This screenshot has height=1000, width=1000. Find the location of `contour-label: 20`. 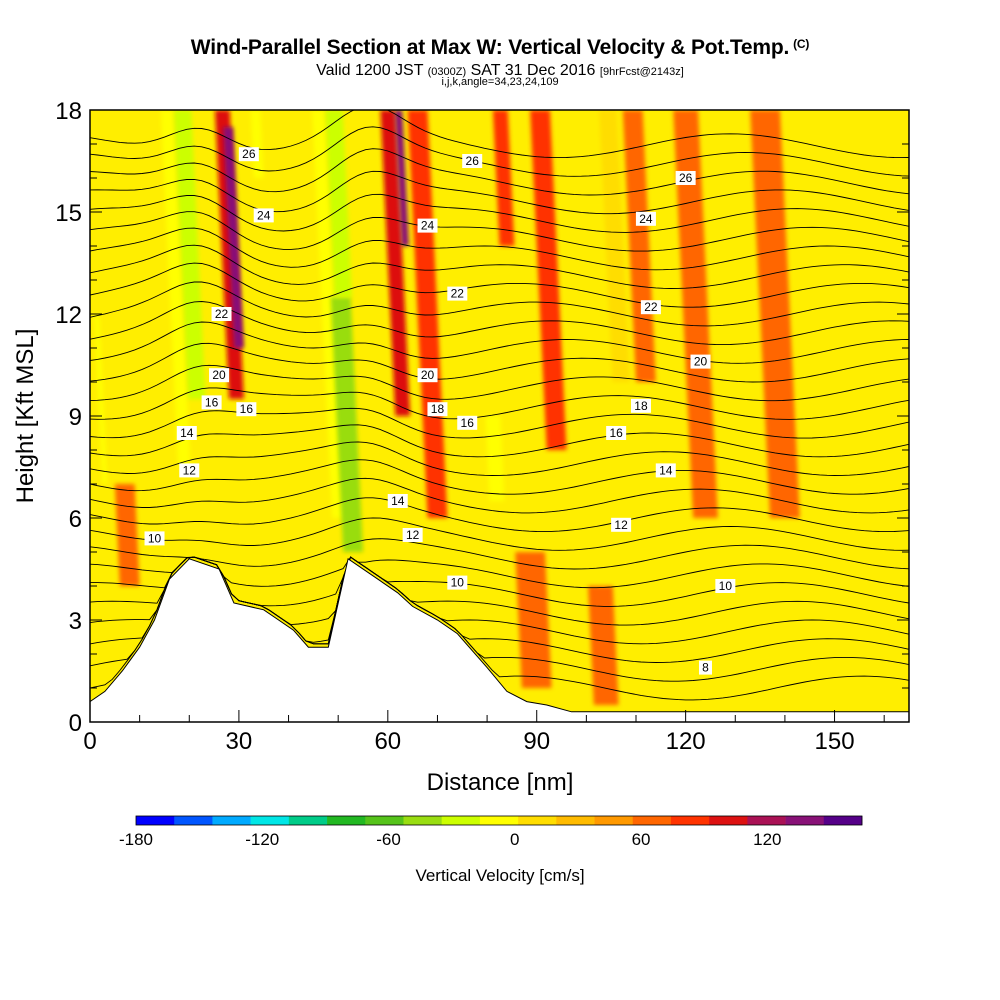

contour-label: 20 is located at coordinates (701, 362).